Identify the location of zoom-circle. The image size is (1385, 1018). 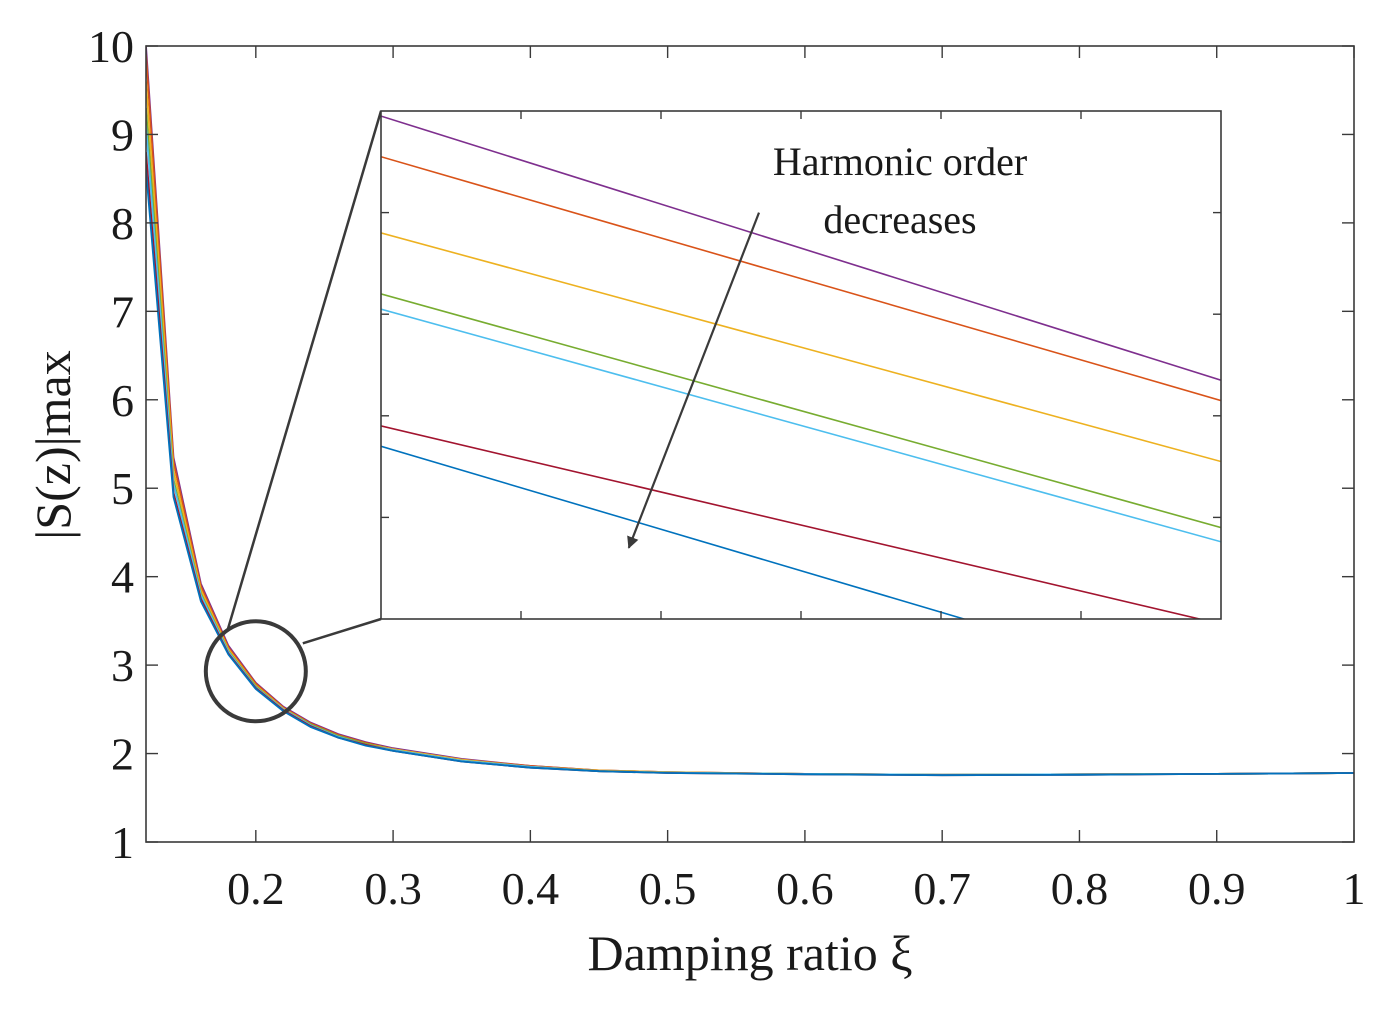
(255, 671).